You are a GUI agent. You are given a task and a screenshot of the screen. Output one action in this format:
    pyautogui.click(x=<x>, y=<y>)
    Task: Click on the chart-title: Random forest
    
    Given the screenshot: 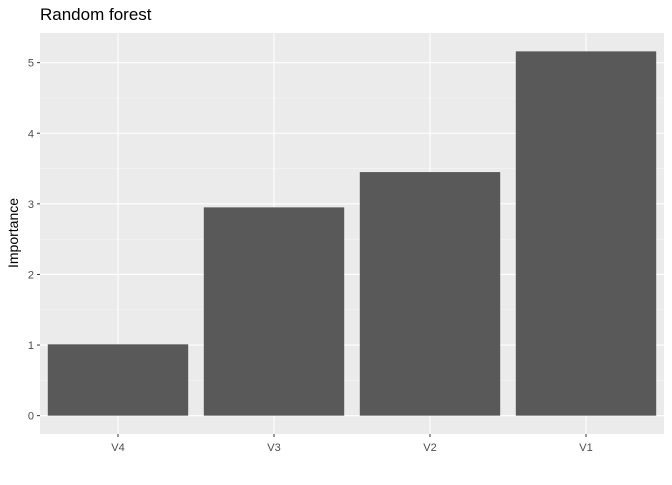 What is the action you would take?
    pyautogui.click(x=96, y=14)
    